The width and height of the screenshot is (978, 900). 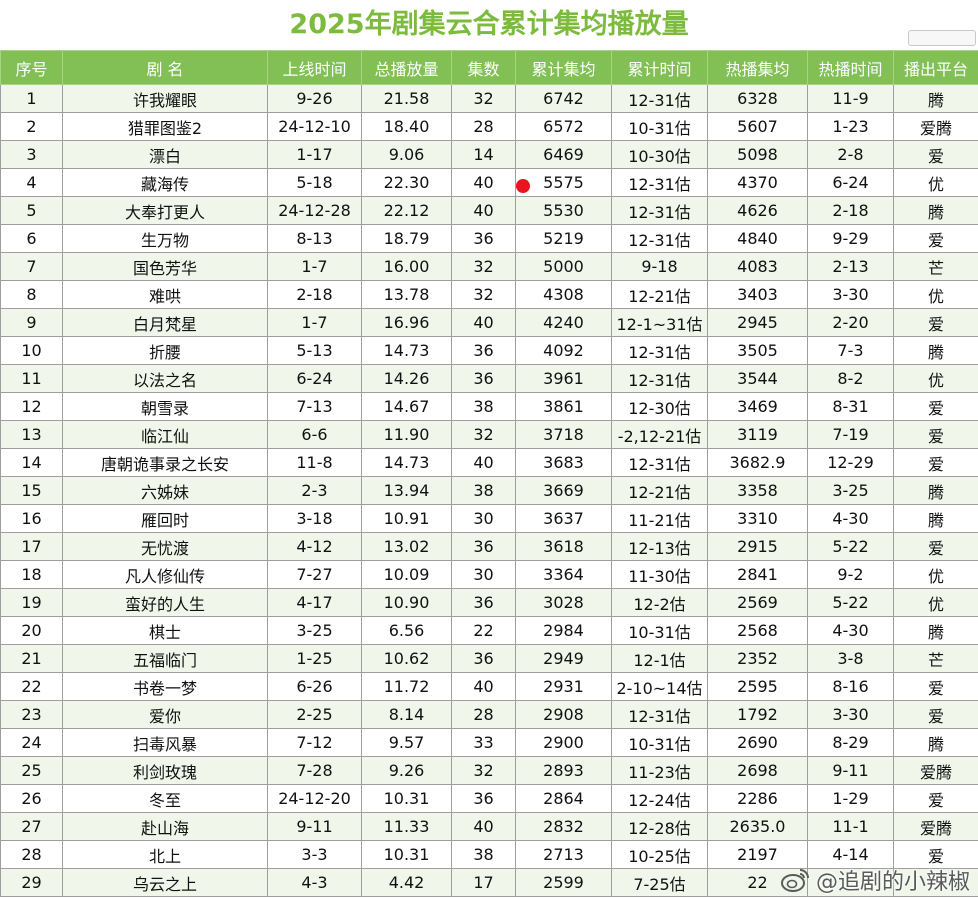 I want to click on cell-drama-name: 大奉打更人, so click(x=165, y=210).